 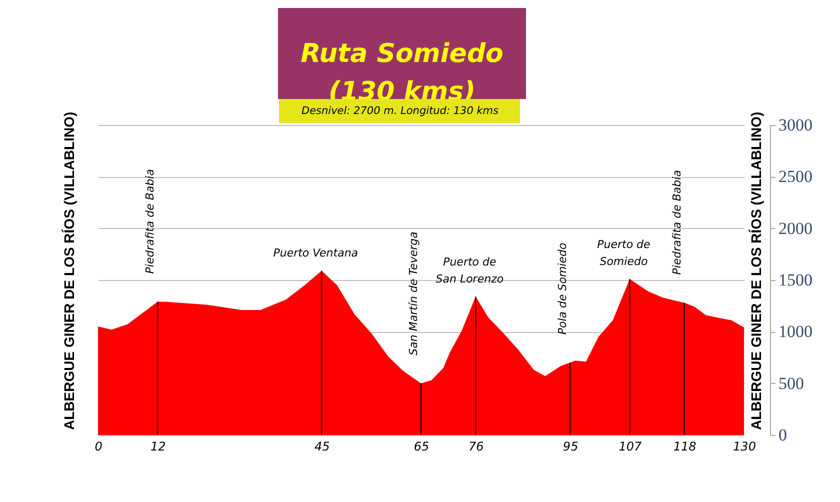 What do you see at coordinates (422, 447) in the screenshot?
I see `x-tick-label: 65` at bounding box center [422, 447].